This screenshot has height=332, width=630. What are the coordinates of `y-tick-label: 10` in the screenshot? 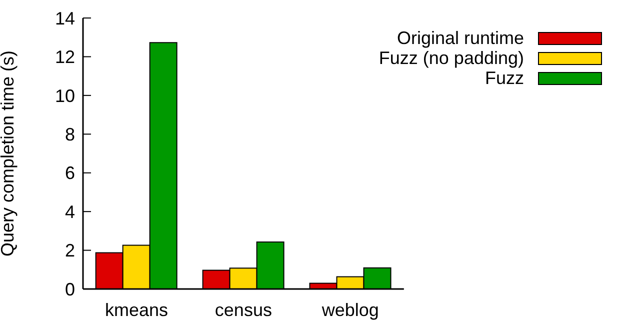 It's located at (64, 96).